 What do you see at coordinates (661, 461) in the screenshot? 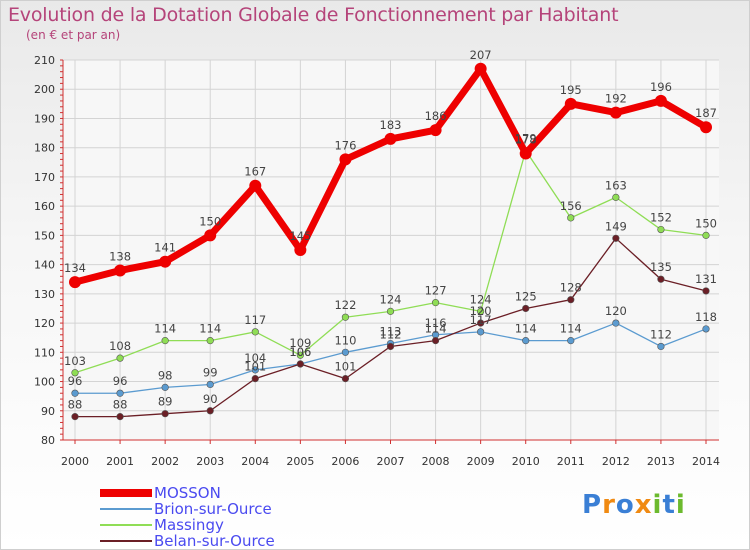
I see `x-tick-label: 2013` at bounding box center [661, 461].